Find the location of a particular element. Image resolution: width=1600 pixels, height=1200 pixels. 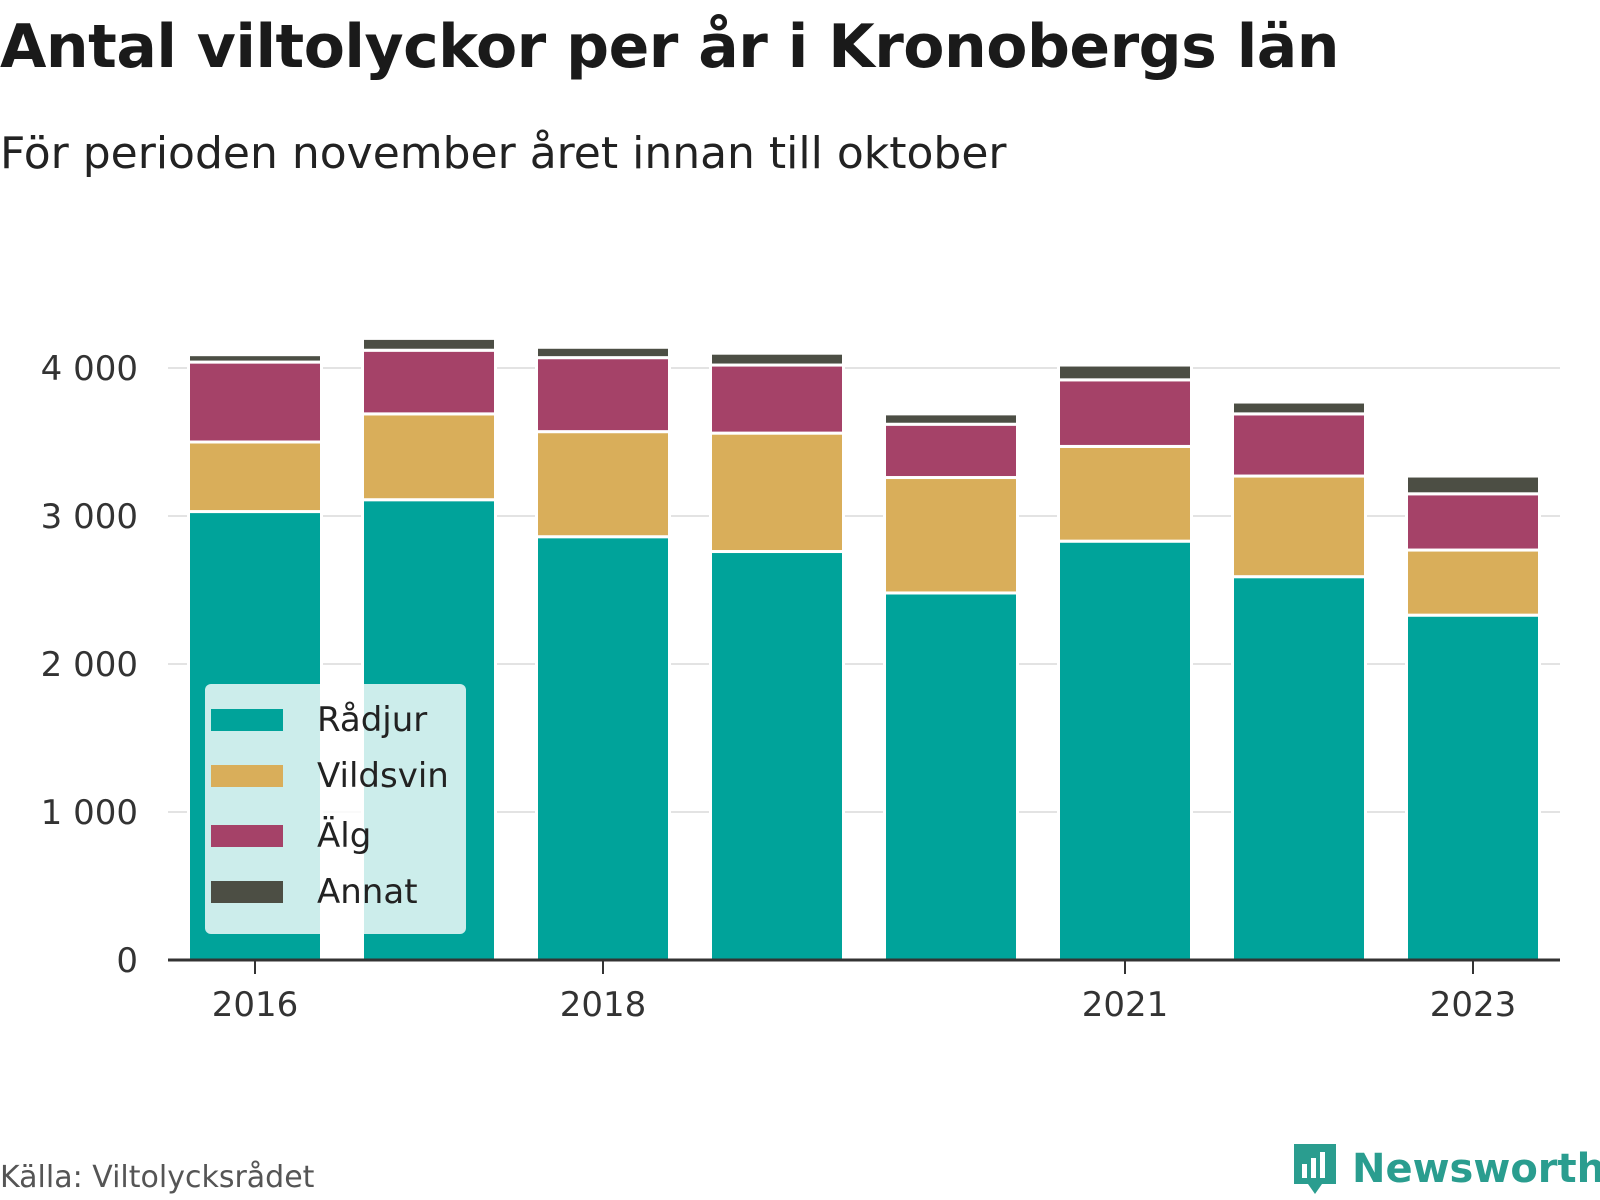

brand-logo: Newsworthy is located at coordinates (1445, 1169).